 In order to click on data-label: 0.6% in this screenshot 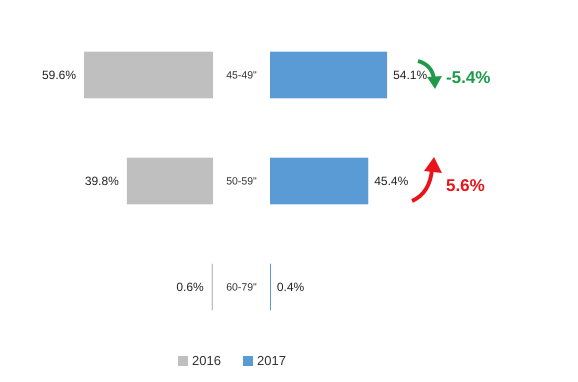, I will do `click(190, 287)`.